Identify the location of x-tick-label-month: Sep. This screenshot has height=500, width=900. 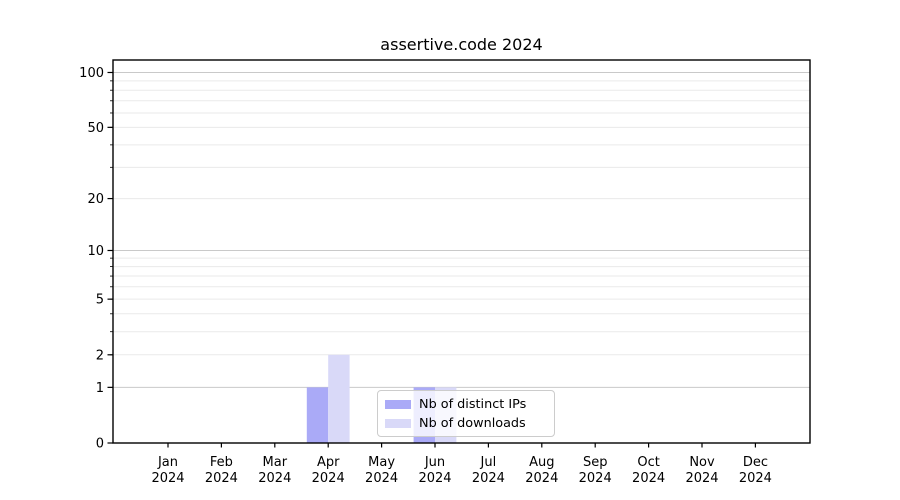
(595, 462).